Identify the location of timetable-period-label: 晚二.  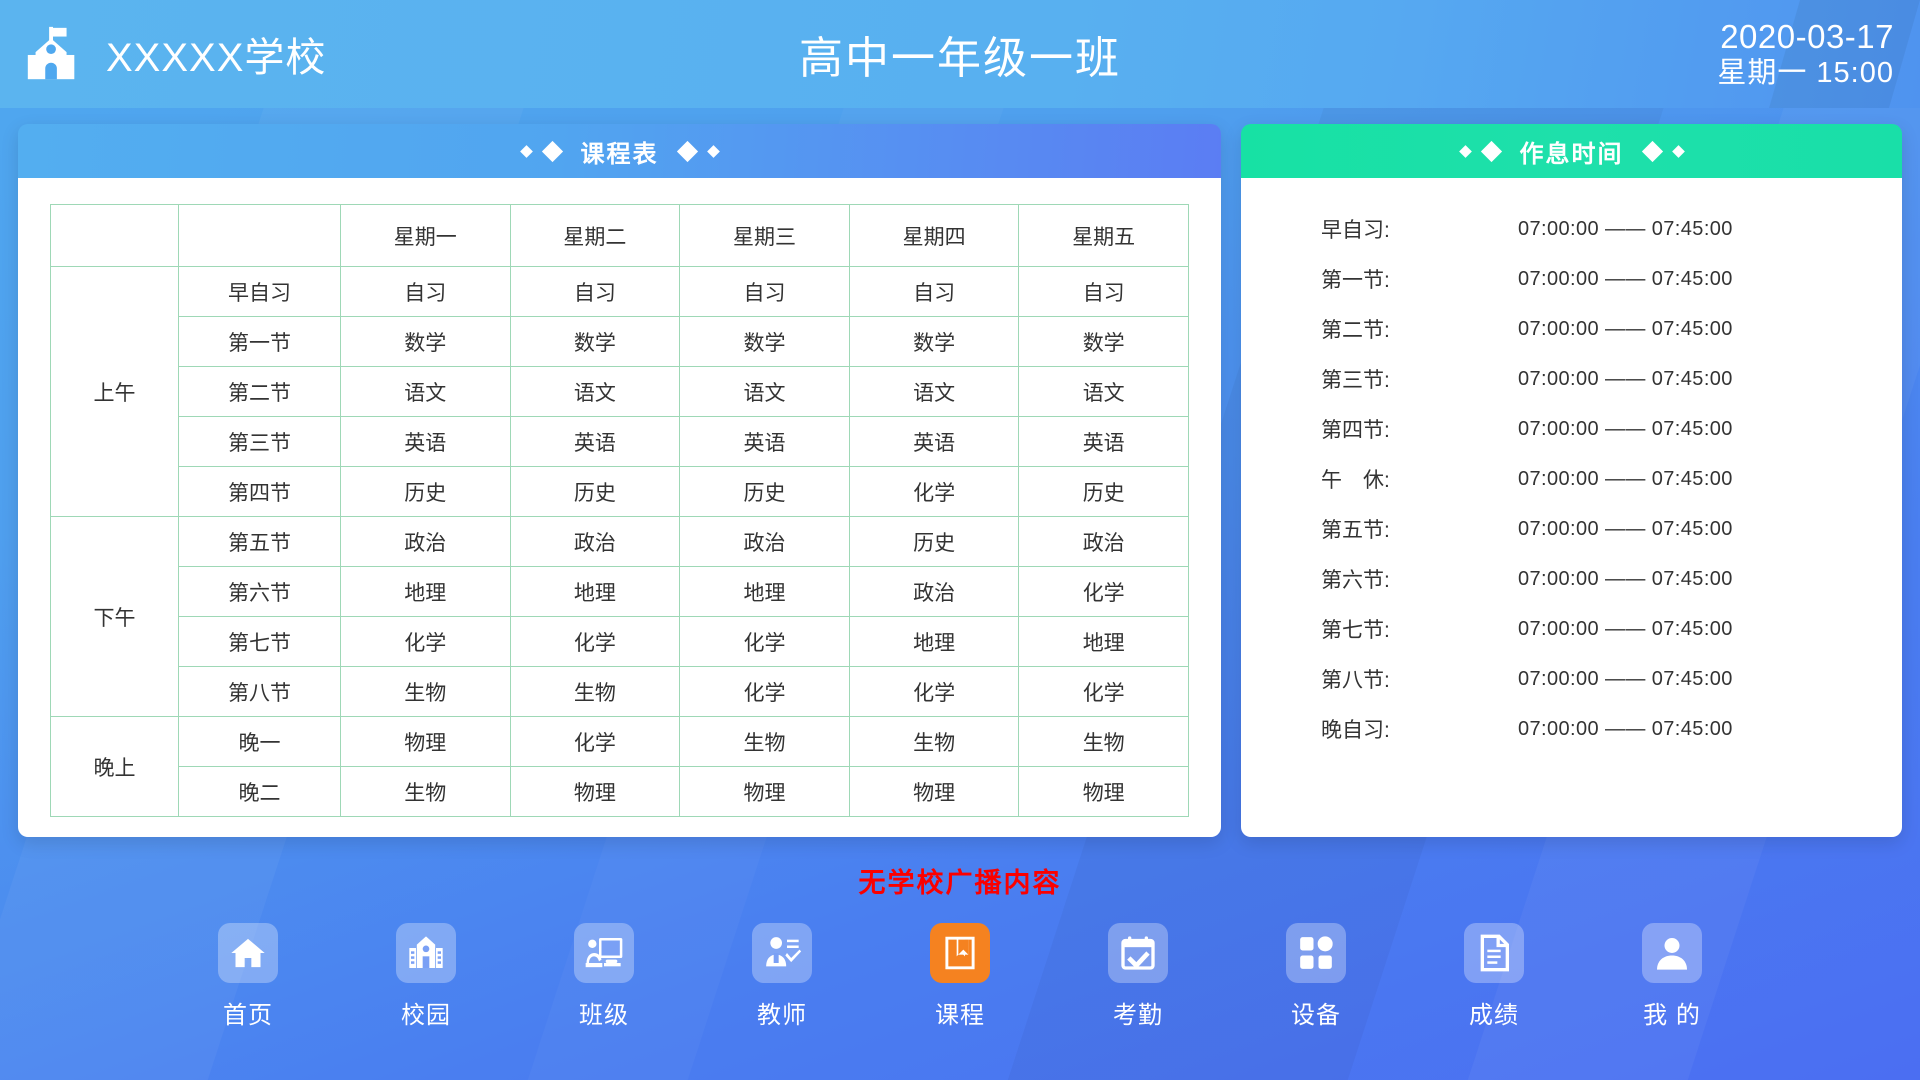
(259, 791).